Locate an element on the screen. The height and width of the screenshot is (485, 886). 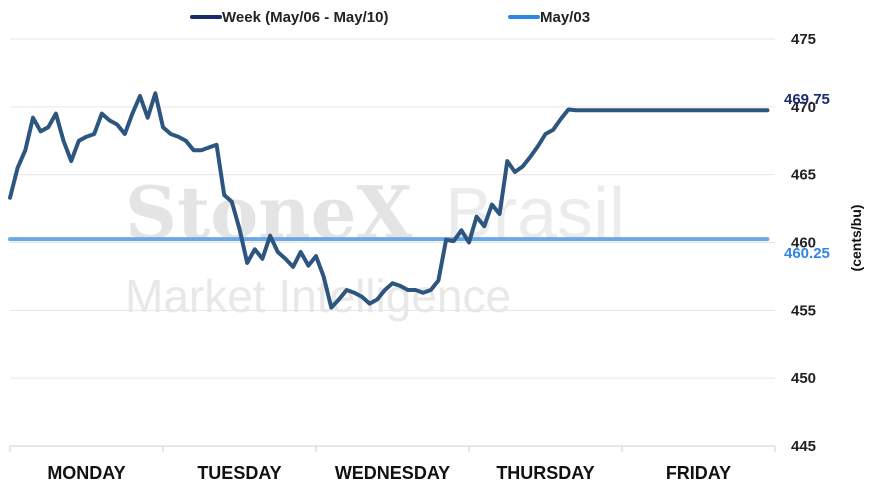
y-tick-label: 455 is located at coordinates (803, 310).